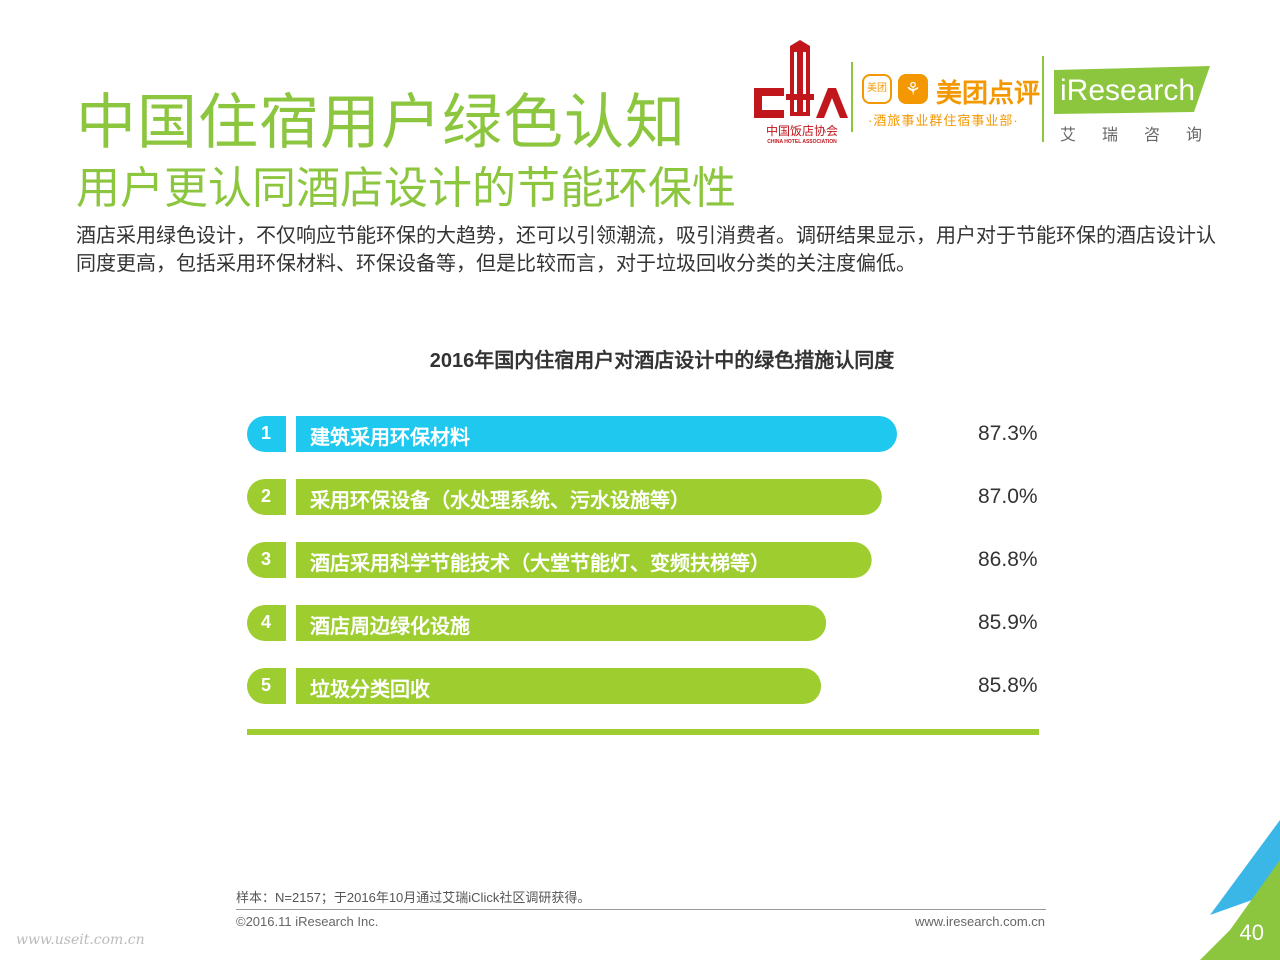 The image size is (1280, 960). I want to click on watermark: www.useit.com.cn, so click(80, 940).